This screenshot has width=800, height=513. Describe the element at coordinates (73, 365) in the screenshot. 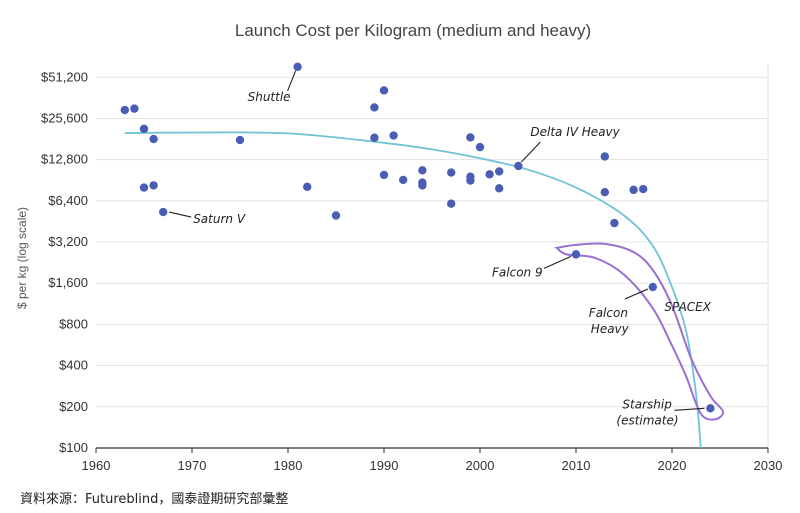

I see `y-tick-label: $400` at that location.